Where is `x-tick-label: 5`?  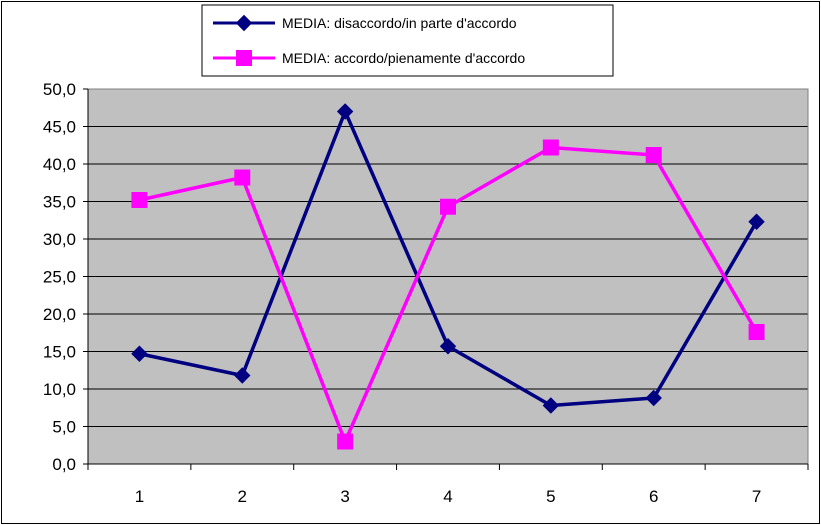 x-tick-label: 5 is located at coordinates (550, 496).